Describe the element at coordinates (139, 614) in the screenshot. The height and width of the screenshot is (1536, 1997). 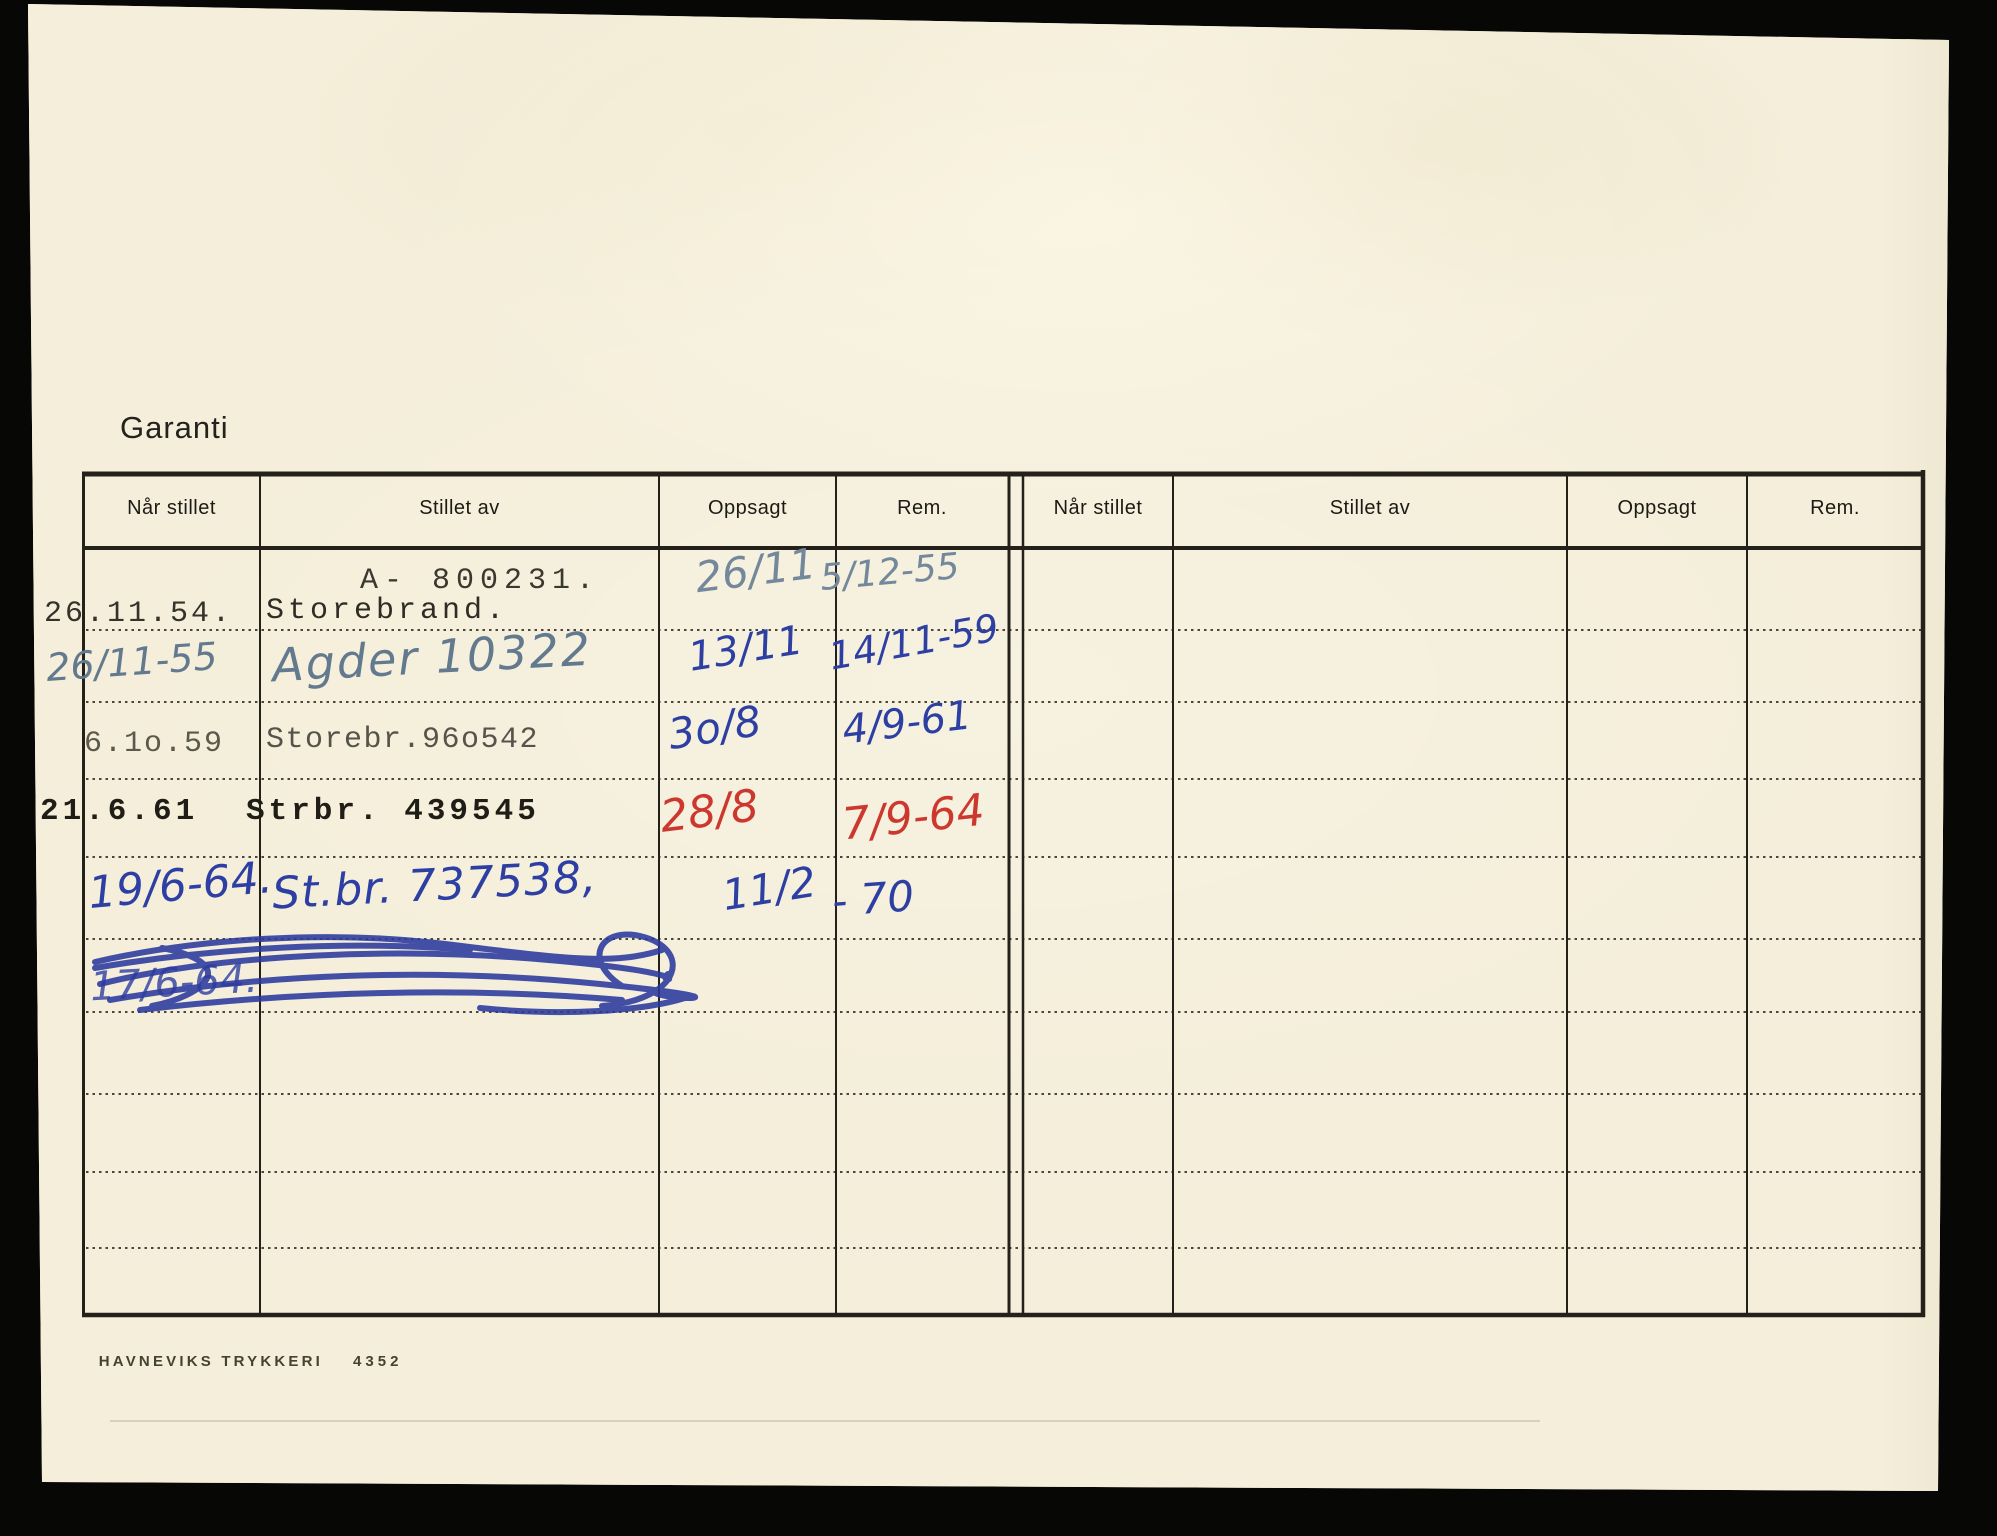
I see `entry-row1-nar-stillet: 26.11.54.` at that location.